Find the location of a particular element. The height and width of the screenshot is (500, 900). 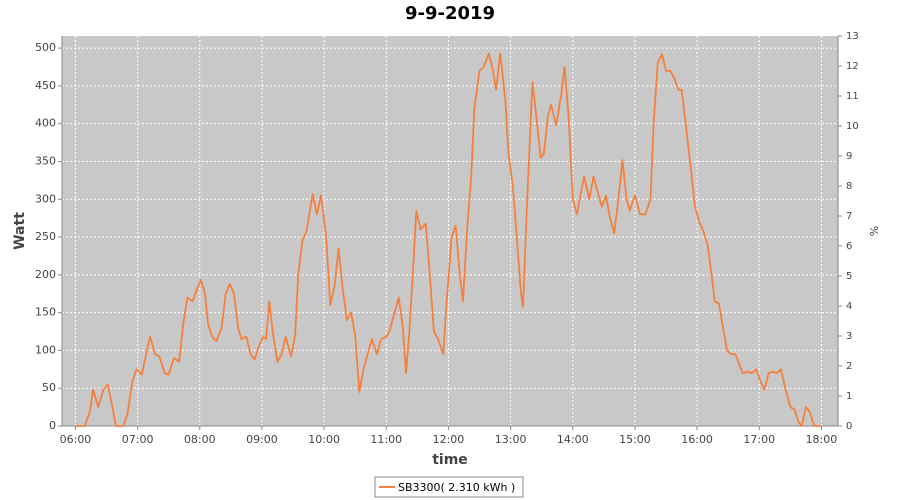

x-tick-label: 17:00 is located at coordinates (759, 439).